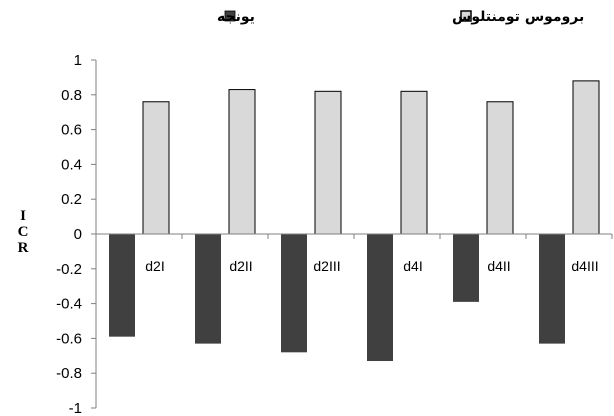 The width and height of the screenshot is (614, 416). Describe the element at coordinates (328, 162) in the screenshot. I see `bar-bromus-d2III` at that location.